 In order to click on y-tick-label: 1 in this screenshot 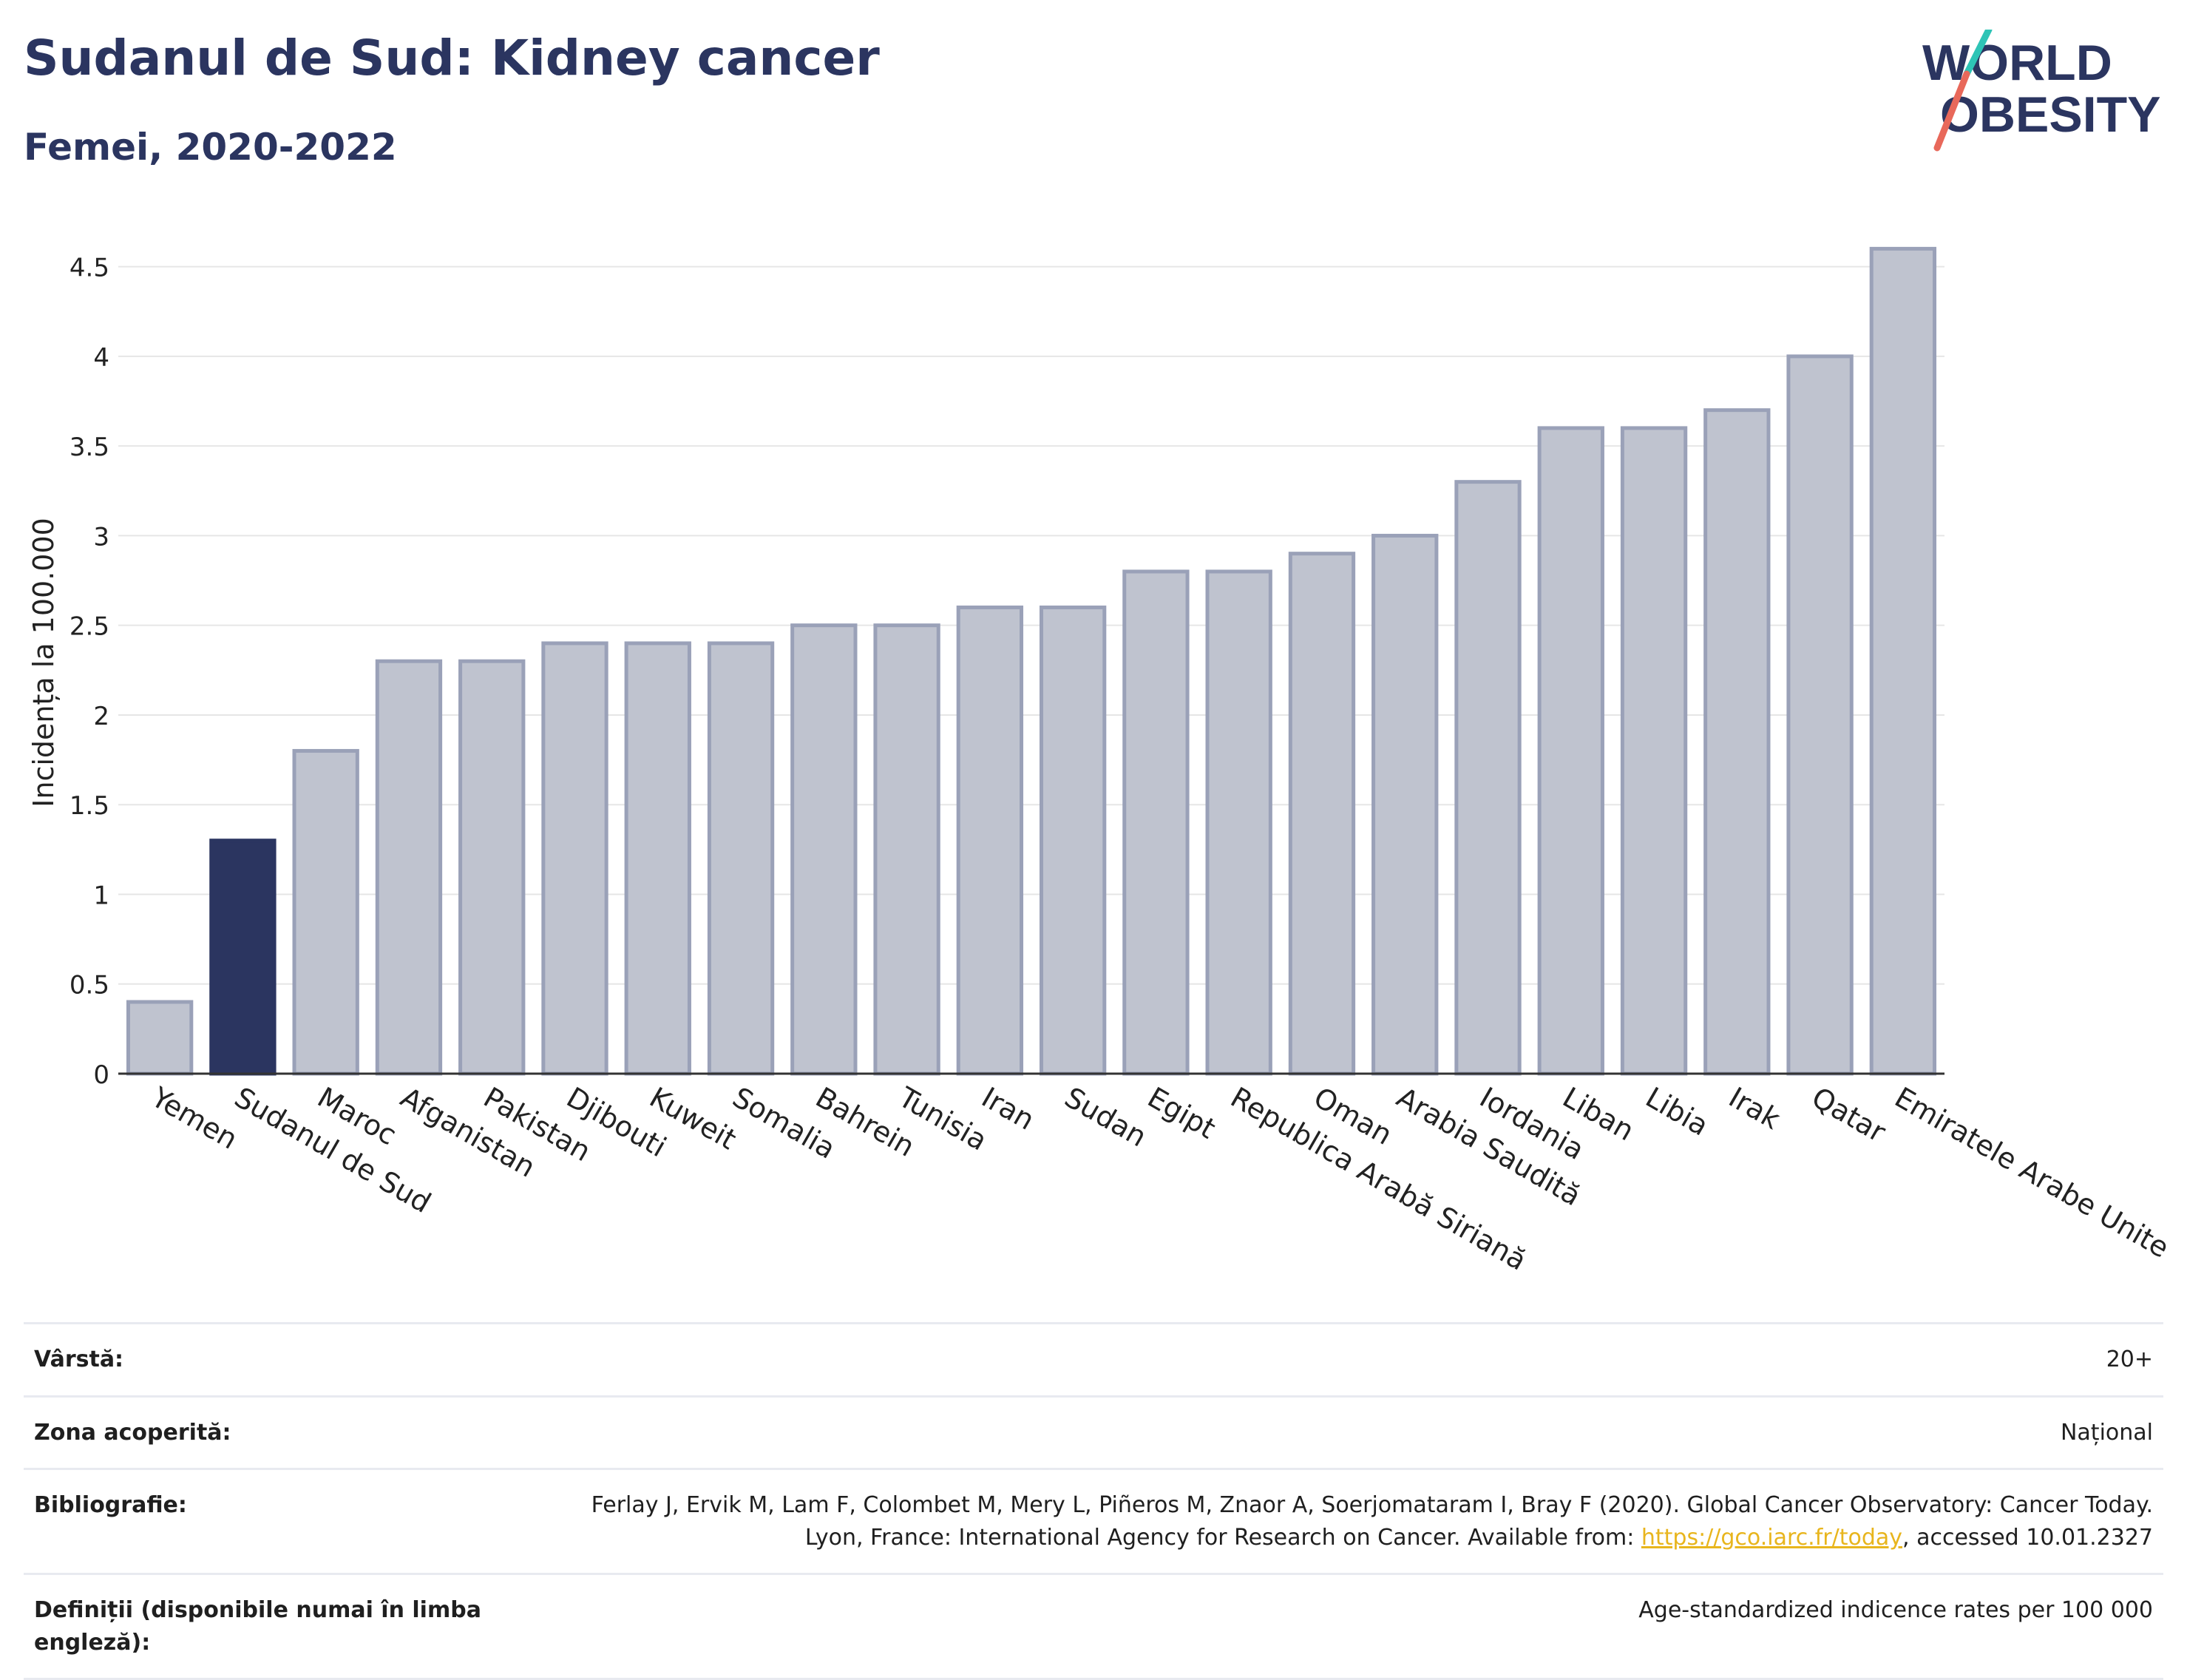, I will do `click(101, 896)`.